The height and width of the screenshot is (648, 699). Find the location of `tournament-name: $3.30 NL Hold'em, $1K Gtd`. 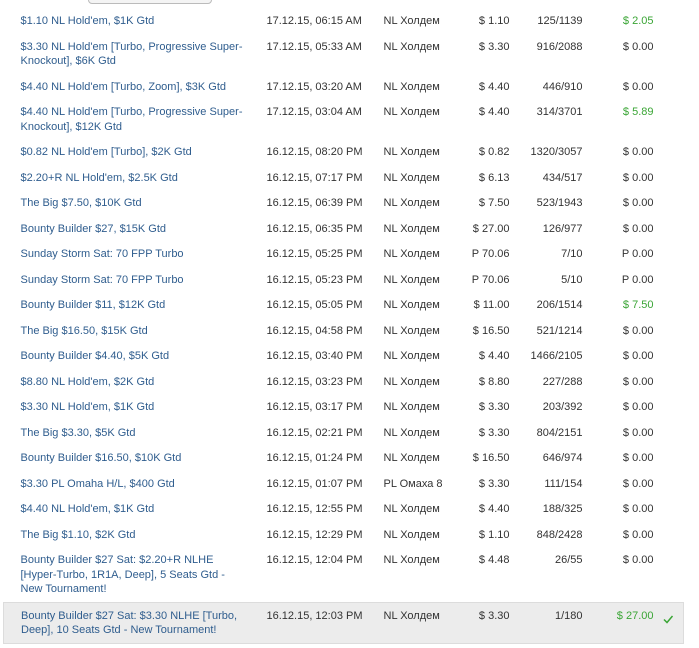

tournament-name: $3.30 NL Hold'em, $1K Gtd is located at coordinates (87, 407).